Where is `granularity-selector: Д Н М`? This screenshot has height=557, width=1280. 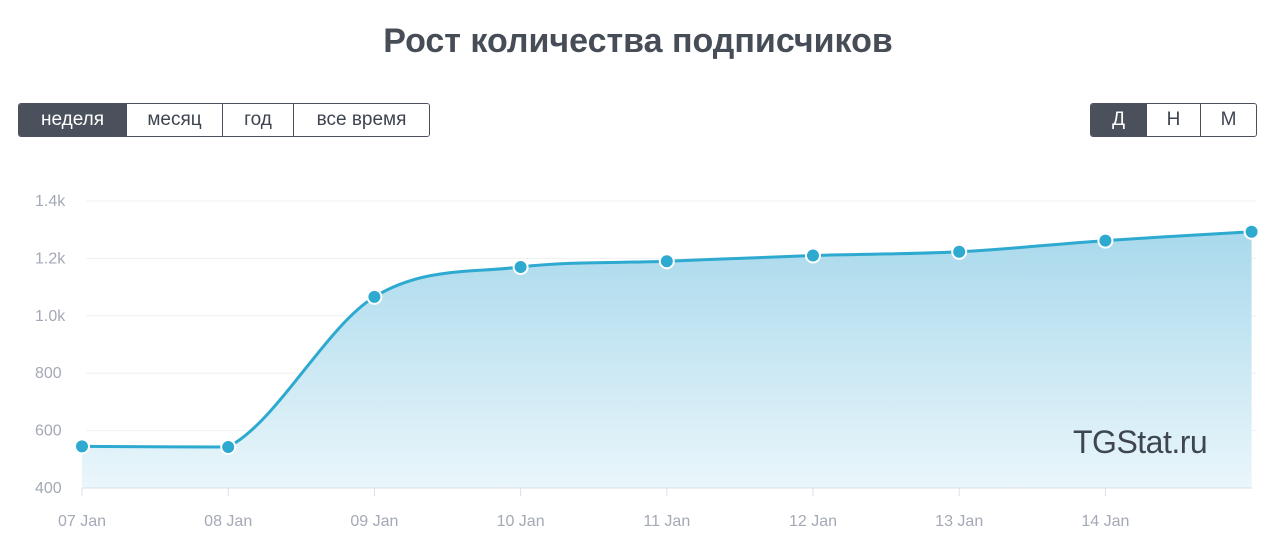
granularity-selector: Д Н М is located at coordinates (1173, 120).